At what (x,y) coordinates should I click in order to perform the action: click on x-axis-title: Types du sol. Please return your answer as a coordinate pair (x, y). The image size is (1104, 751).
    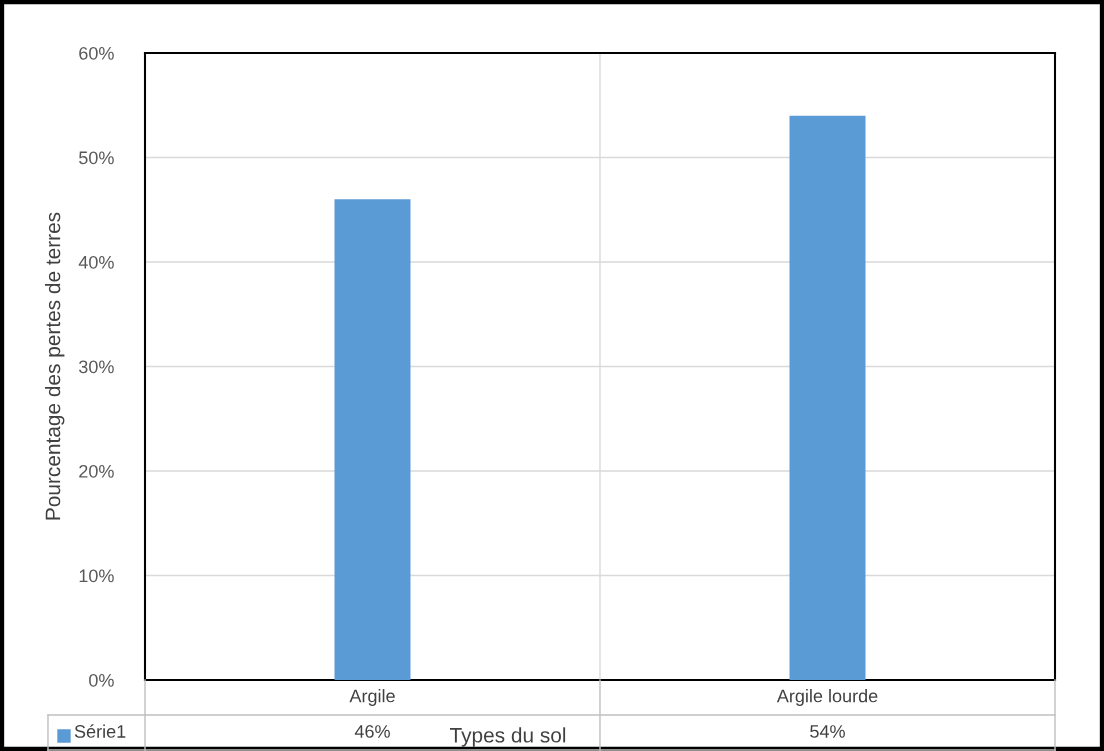
    Looking at the image, I should click on (507, 737).